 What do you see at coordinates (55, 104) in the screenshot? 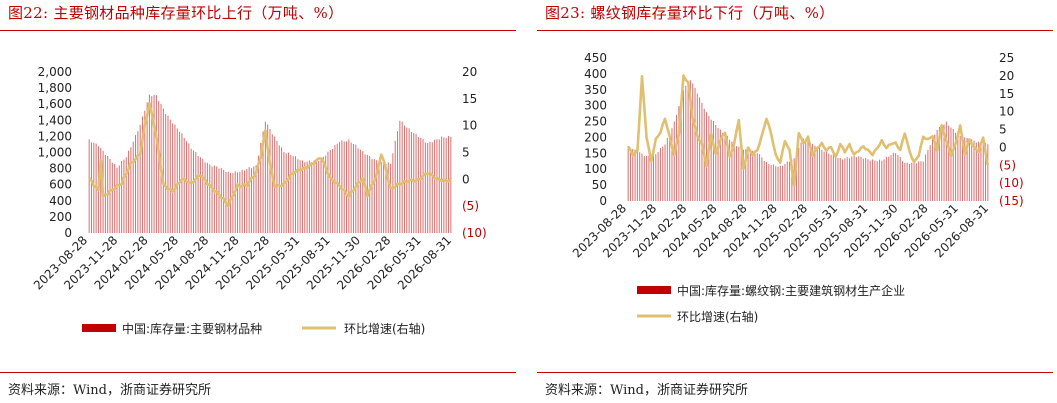
I see `y-left-tick-label: 1,600` at bounding box center [55, 104].